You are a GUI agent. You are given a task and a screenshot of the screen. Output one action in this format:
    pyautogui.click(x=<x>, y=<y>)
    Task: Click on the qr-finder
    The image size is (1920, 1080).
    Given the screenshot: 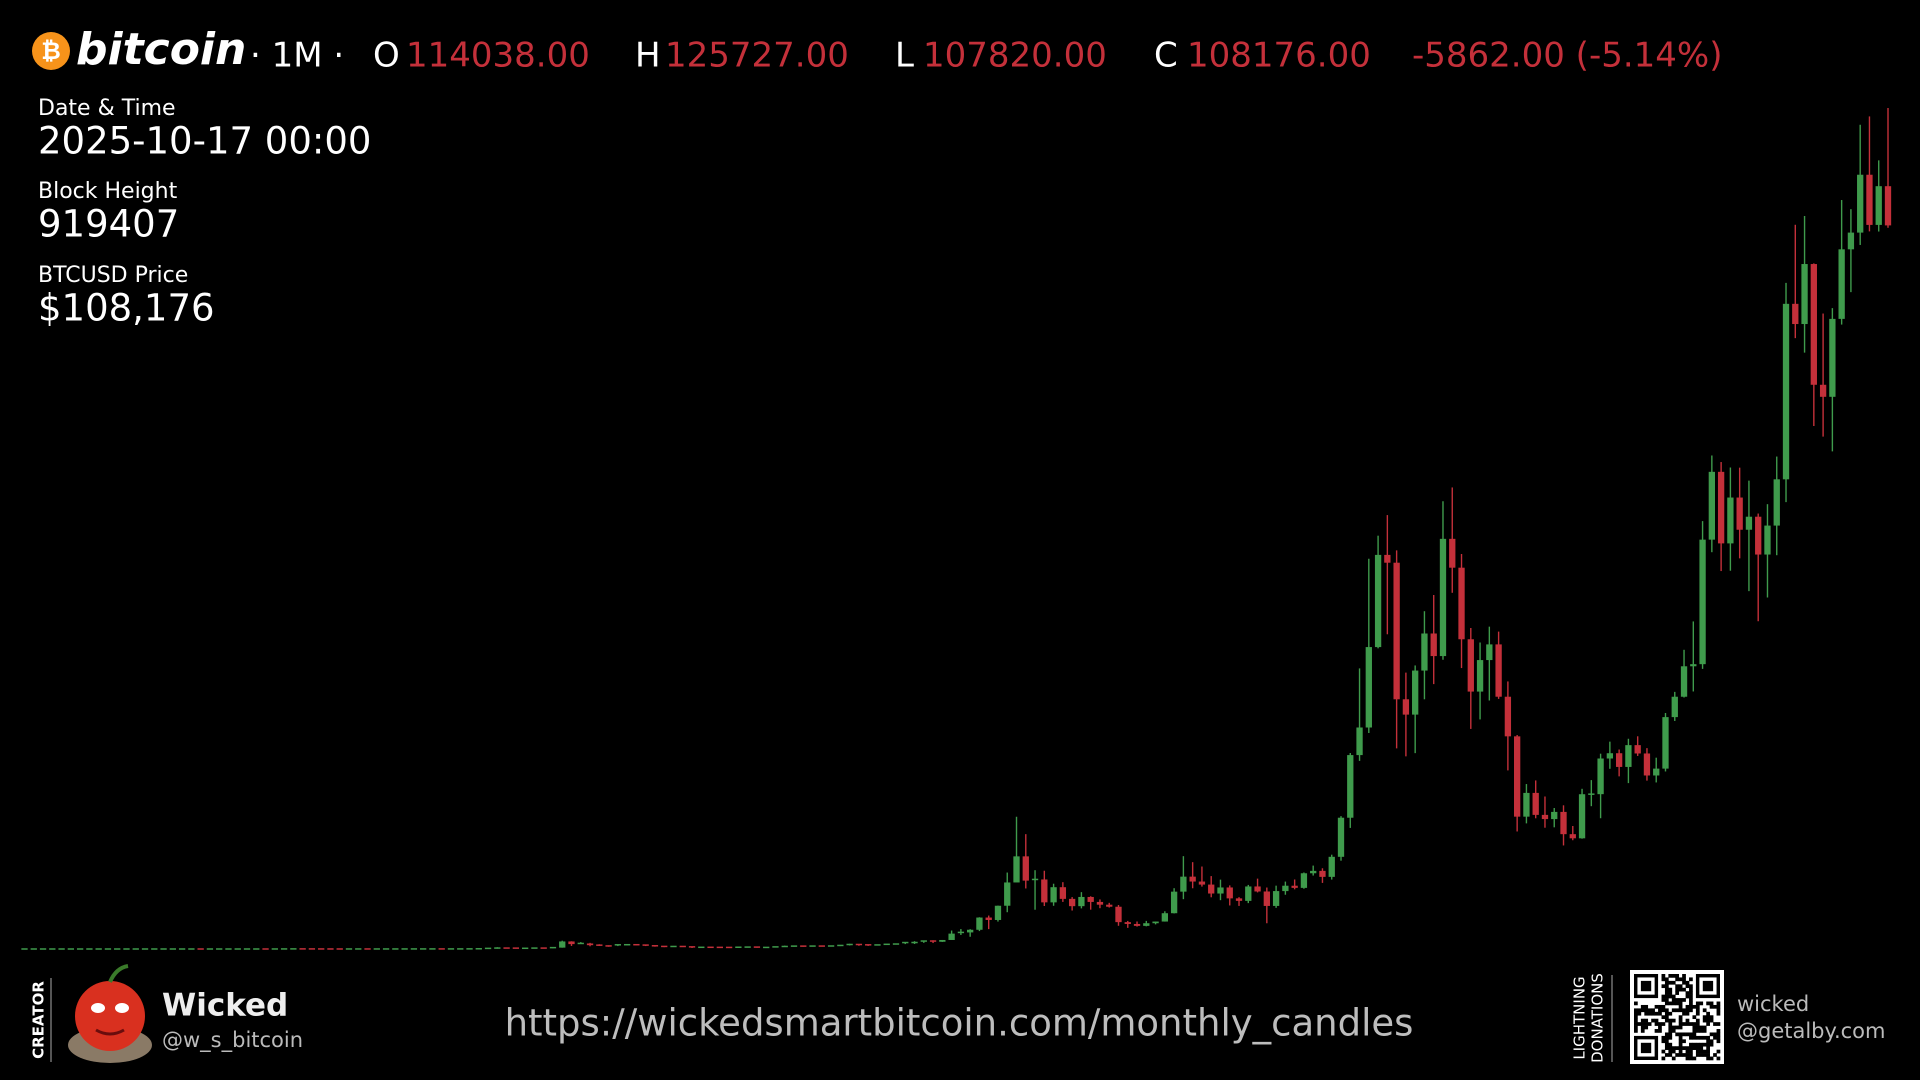 What is the action you would take?
    pyautogui.click(x=1646, y=986)
    